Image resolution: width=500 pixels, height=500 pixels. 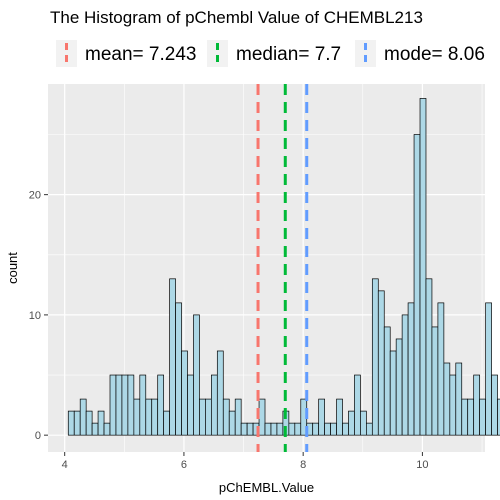 What do you see at coordinates (245, 461) in the screenshot?
I see `x-axis: 4 6 8 10` at bounding box center [245, 461].